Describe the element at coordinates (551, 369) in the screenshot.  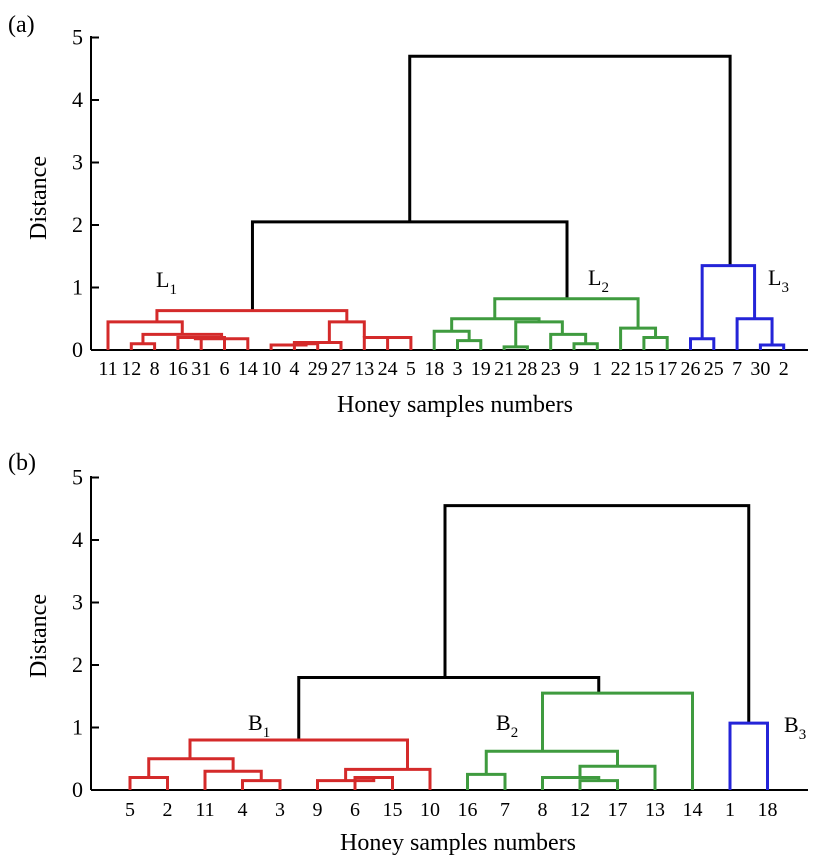
I see `leaf-label: 23` at that location.